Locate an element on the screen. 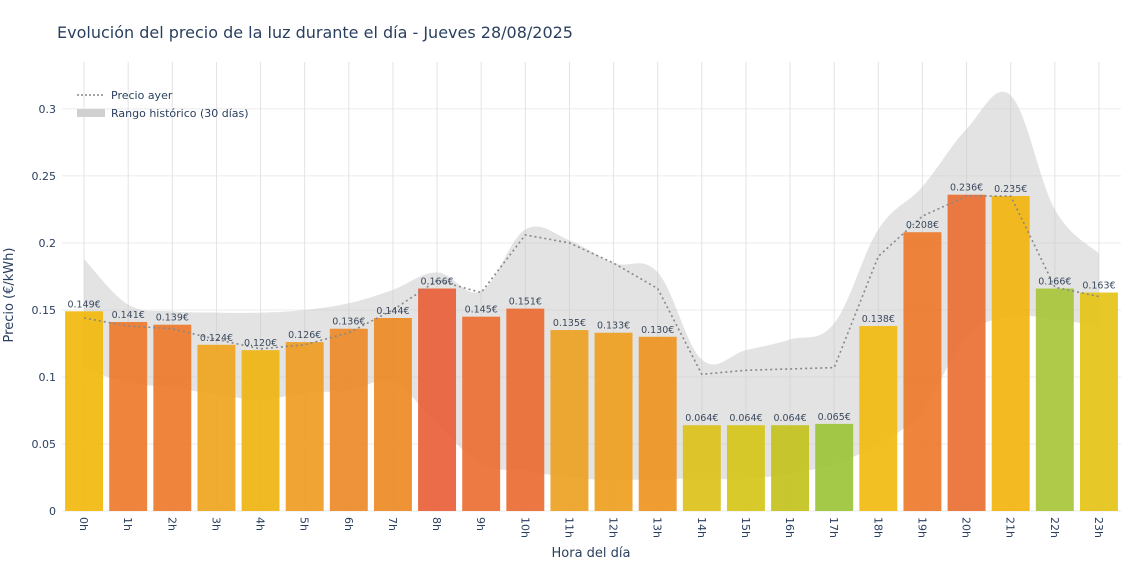 This screenshot has width=1140, height=570. bar-value-label: 0.133€ is located at coordinates (613, 326).